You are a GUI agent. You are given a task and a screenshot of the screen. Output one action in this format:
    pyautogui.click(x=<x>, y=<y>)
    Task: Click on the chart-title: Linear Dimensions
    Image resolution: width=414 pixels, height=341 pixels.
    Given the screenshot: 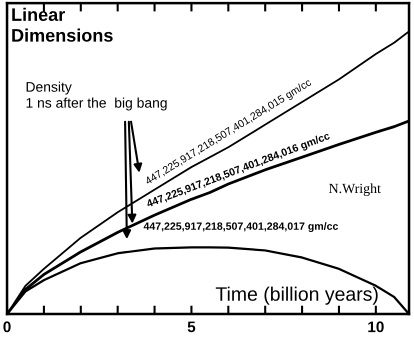 What is the action you would take?
    pyautogui.click(x=62, y=25)
    